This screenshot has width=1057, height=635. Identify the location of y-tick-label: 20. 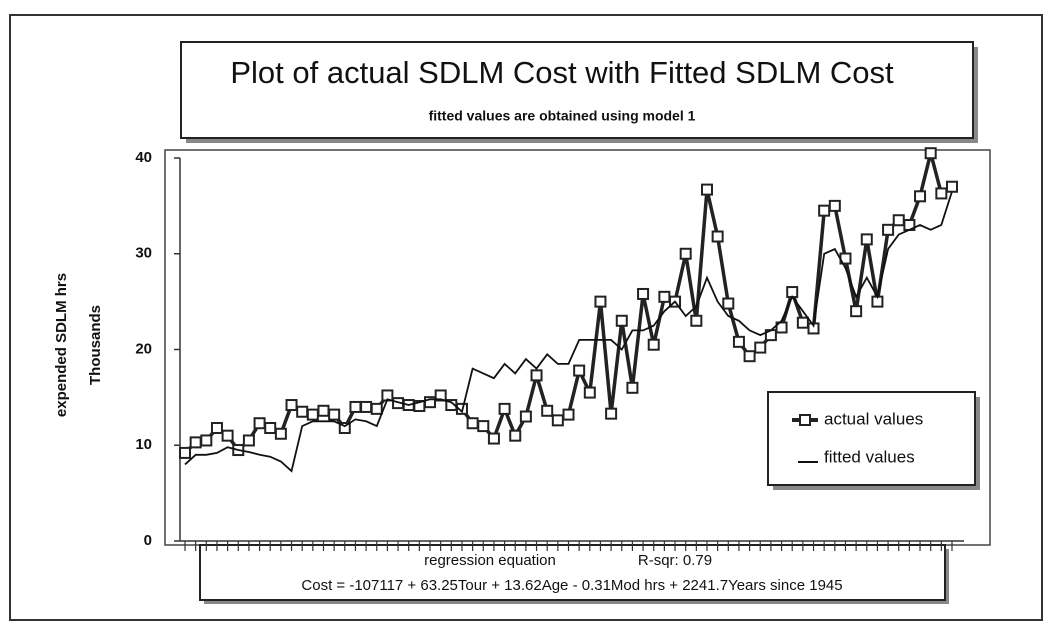
(143, 348).